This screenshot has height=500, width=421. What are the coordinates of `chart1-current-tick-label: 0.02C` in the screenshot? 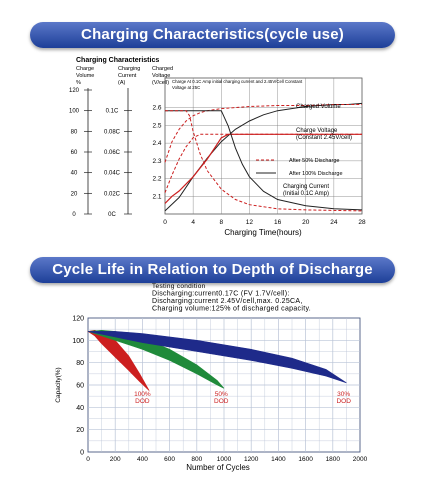 It's located at (112, 194).